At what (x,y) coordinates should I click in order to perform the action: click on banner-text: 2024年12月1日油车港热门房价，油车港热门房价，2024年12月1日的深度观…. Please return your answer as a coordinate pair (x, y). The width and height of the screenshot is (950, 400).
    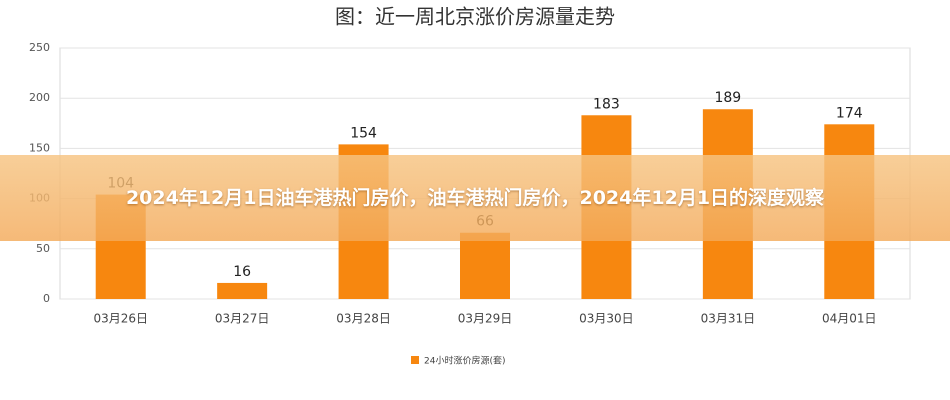
    Looking at the image, I should click on (475, 198).